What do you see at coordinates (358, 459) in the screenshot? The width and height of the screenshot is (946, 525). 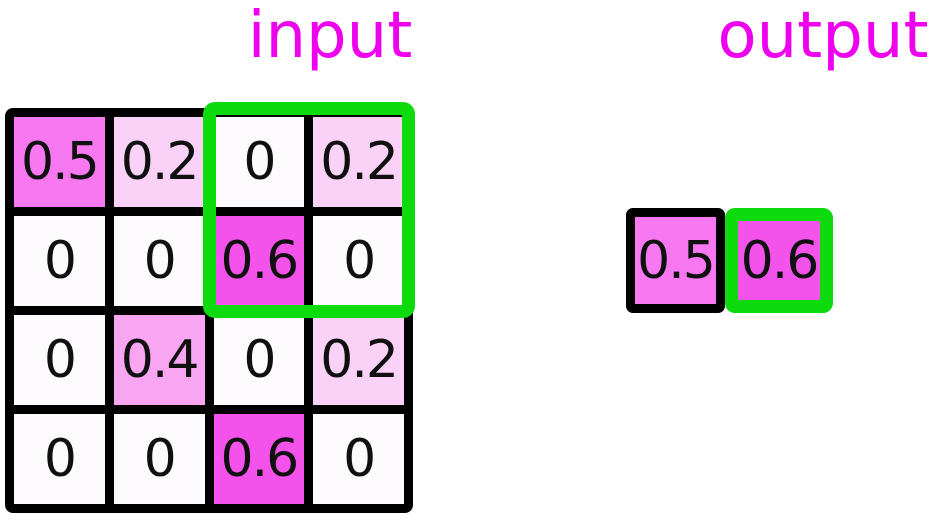 I see `input-cell-r3c3: 0` at bounding box center [358, 459].